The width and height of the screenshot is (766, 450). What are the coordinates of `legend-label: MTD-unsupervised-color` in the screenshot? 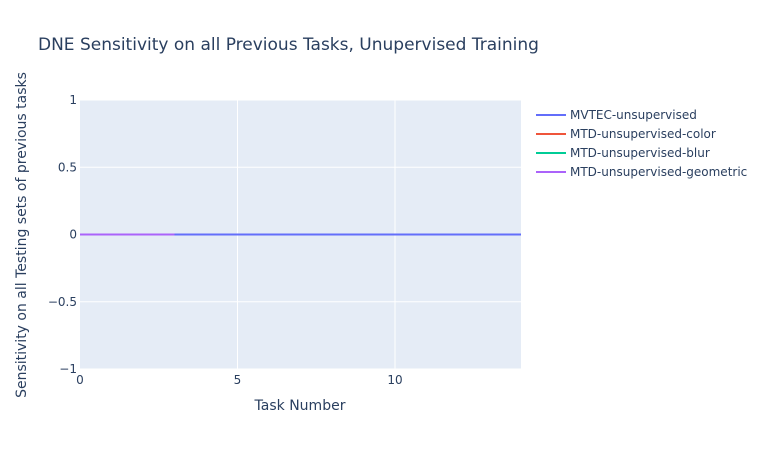 It's located at (643, 134).